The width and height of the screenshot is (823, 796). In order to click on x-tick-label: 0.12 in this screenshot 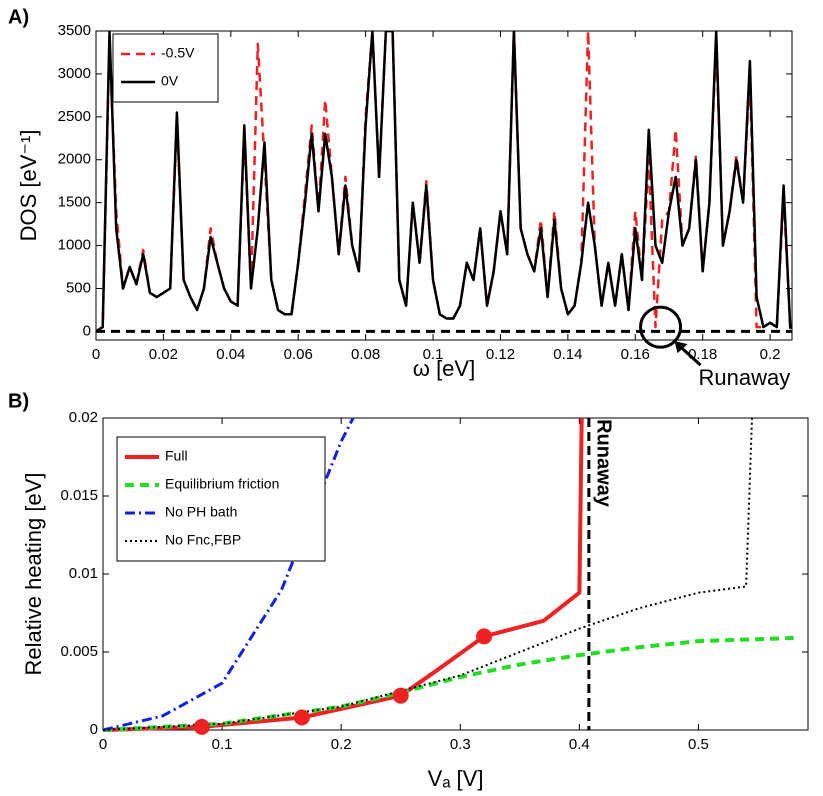, I will do `click(500, 354)`.